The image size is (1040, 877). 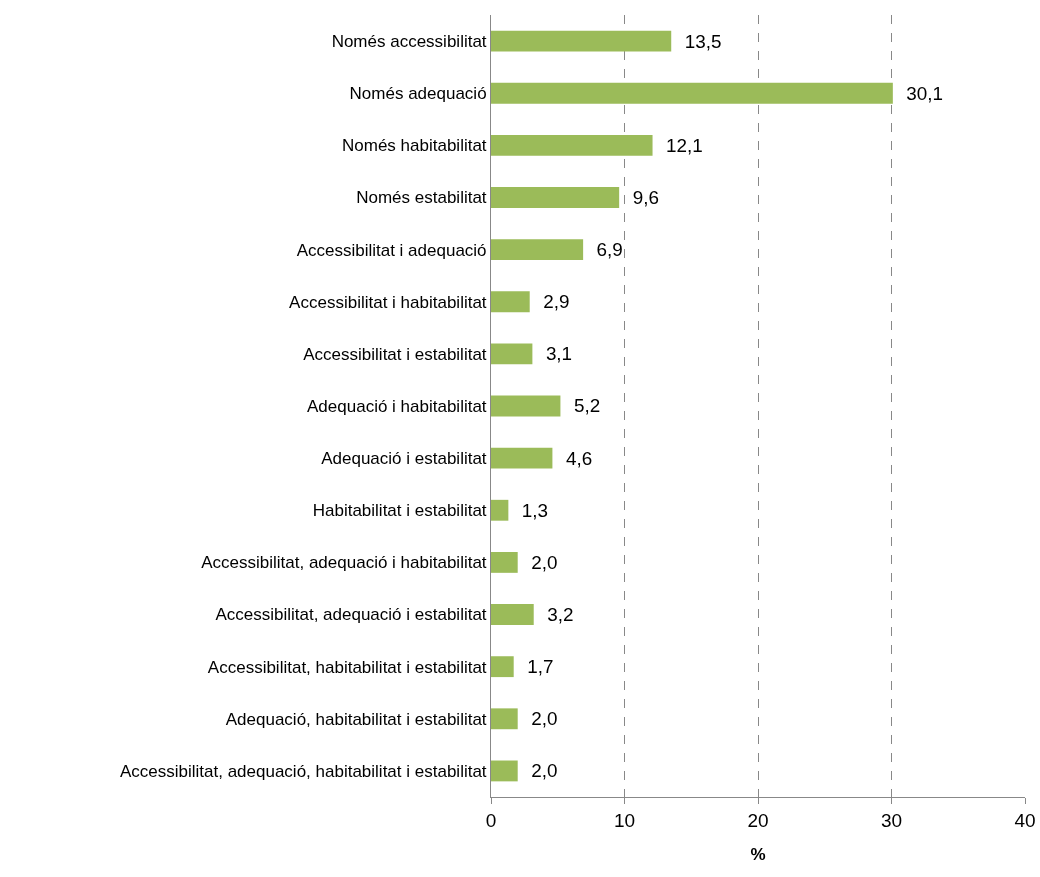 What do you see at coordinates (1025, 820) in the screenshot?
I see `x-tick-label: 40` at bounding box center [1025, 820].